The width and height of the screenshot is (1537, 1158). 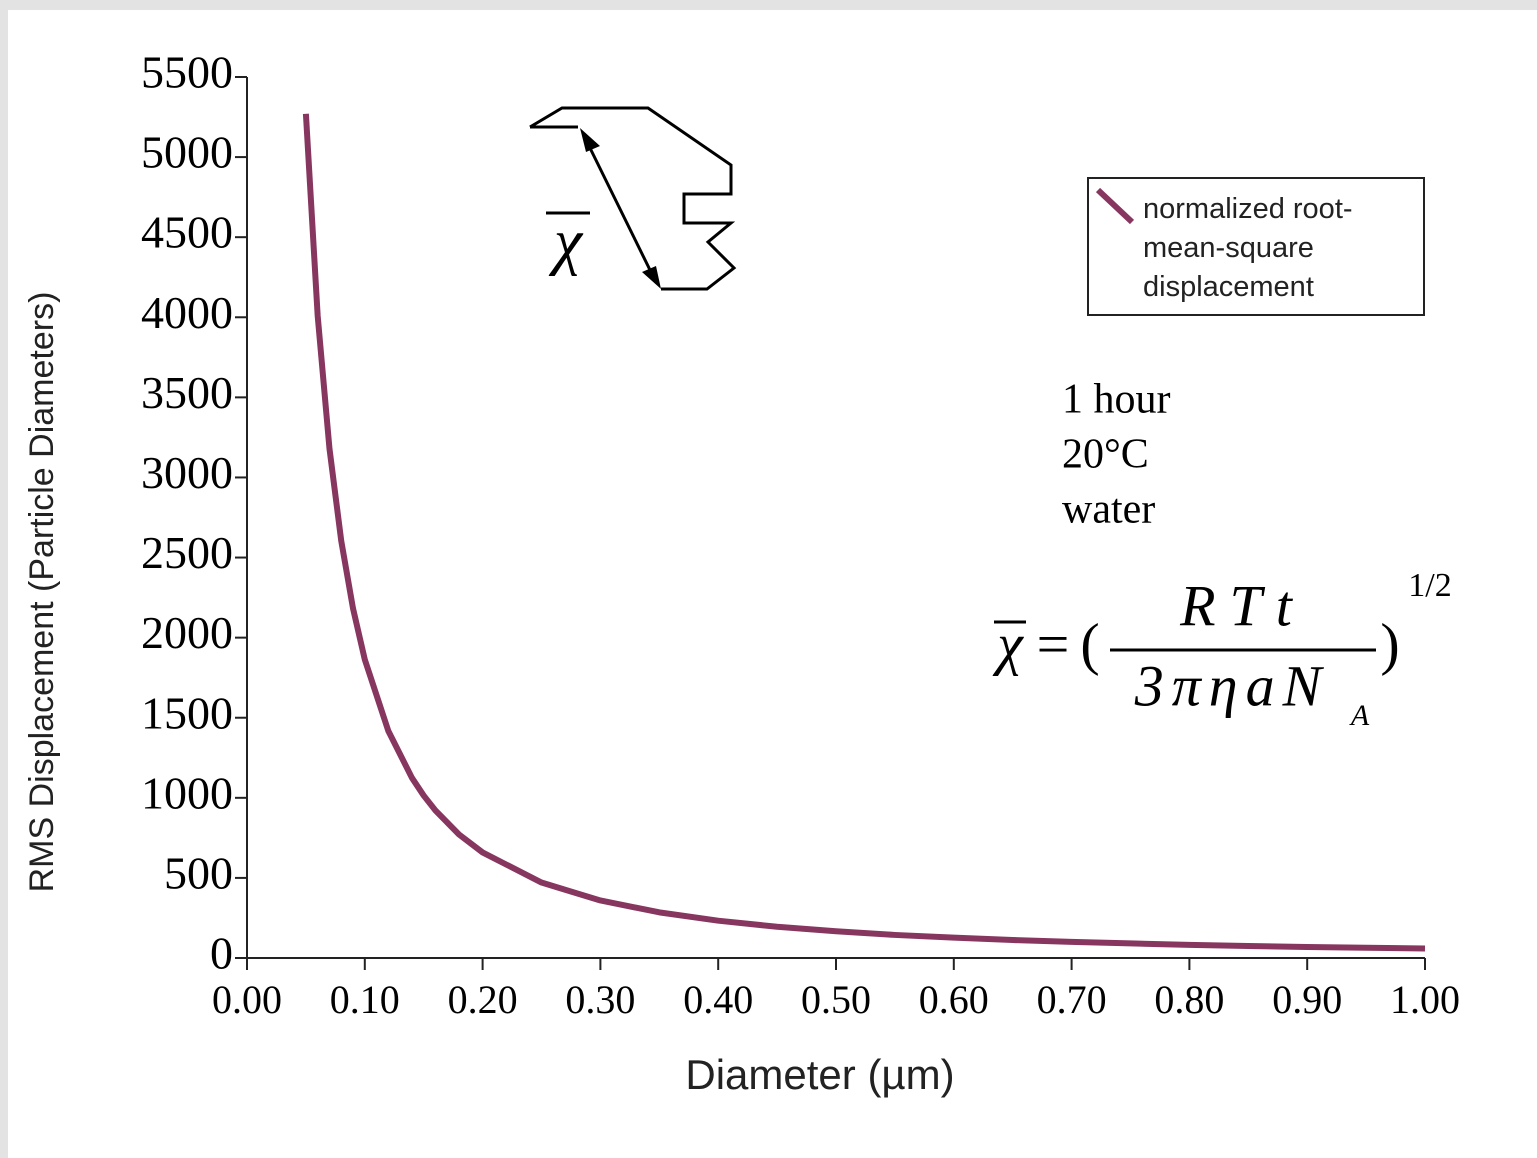 What do you see at coordinates (1108, 510) in the screenshot?
I see `annotation: water` at bounding box center [1108, 510].